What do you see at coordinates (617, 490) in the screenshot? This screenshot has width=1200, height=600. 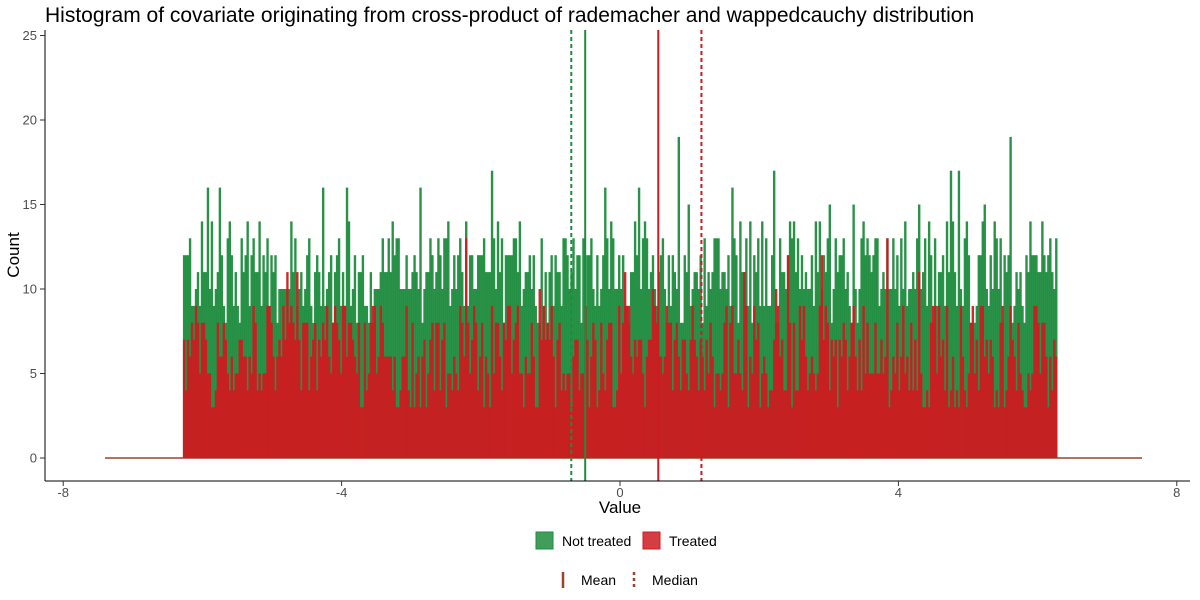 I see `x-axis: -8 -4 0 4 8` at bounding box center [617, 490].